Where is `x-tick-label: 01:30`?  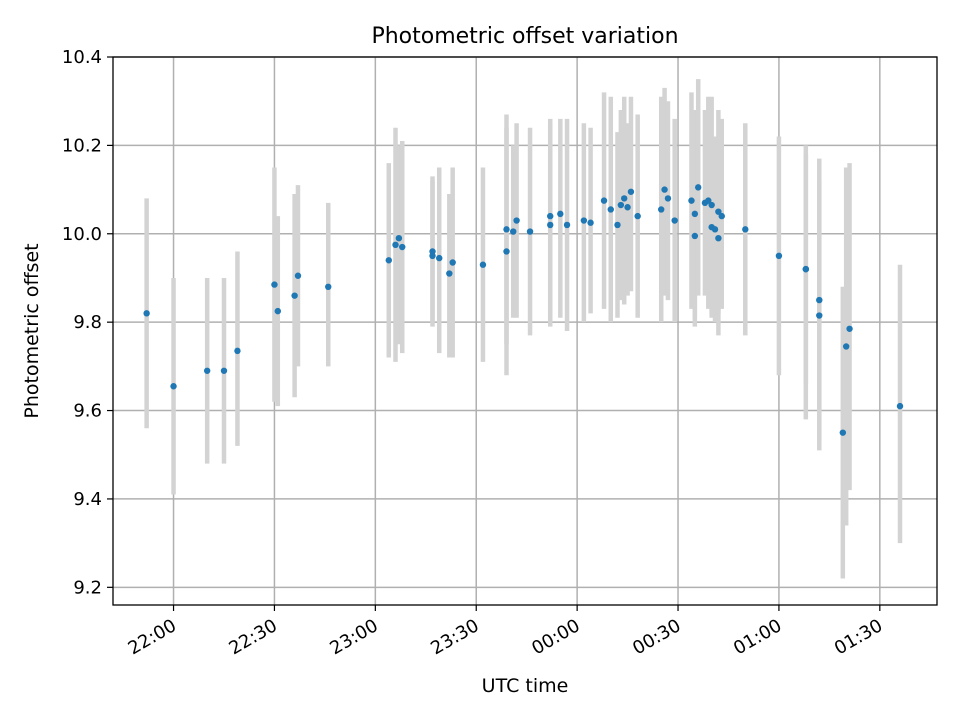 x-tick-label: 01:30 is located at coordinates (858, 637).